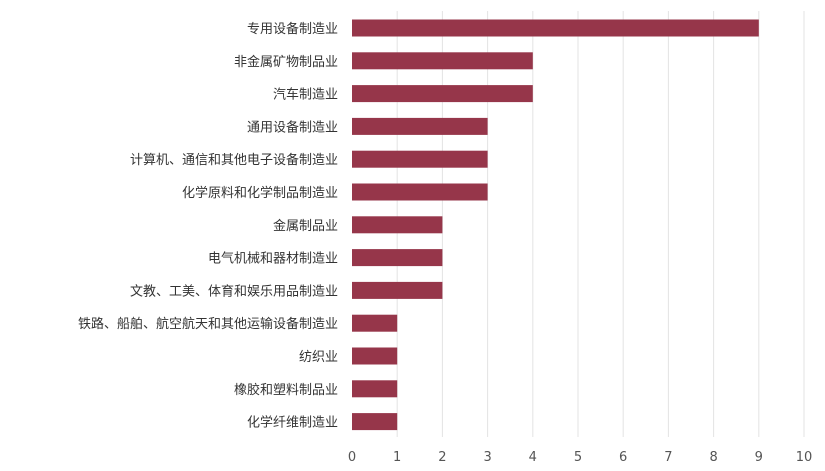 The height and width of the screenshot is (471, 825). What do you see at coordinates (713, 457) in the screenshot?
I see `x-tick-label: 8` at bounding box center [713, 457].